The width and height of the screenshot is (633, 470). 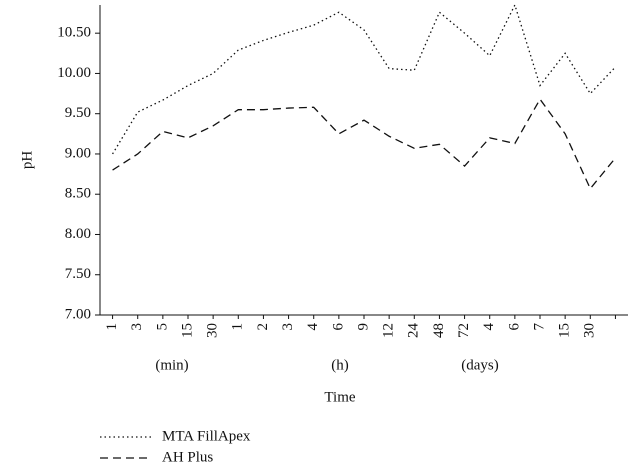 What do you see at coordinates (363, 327) in the screenshot?
I see `x-tick-label: 9` at bounding box center [363, 327].